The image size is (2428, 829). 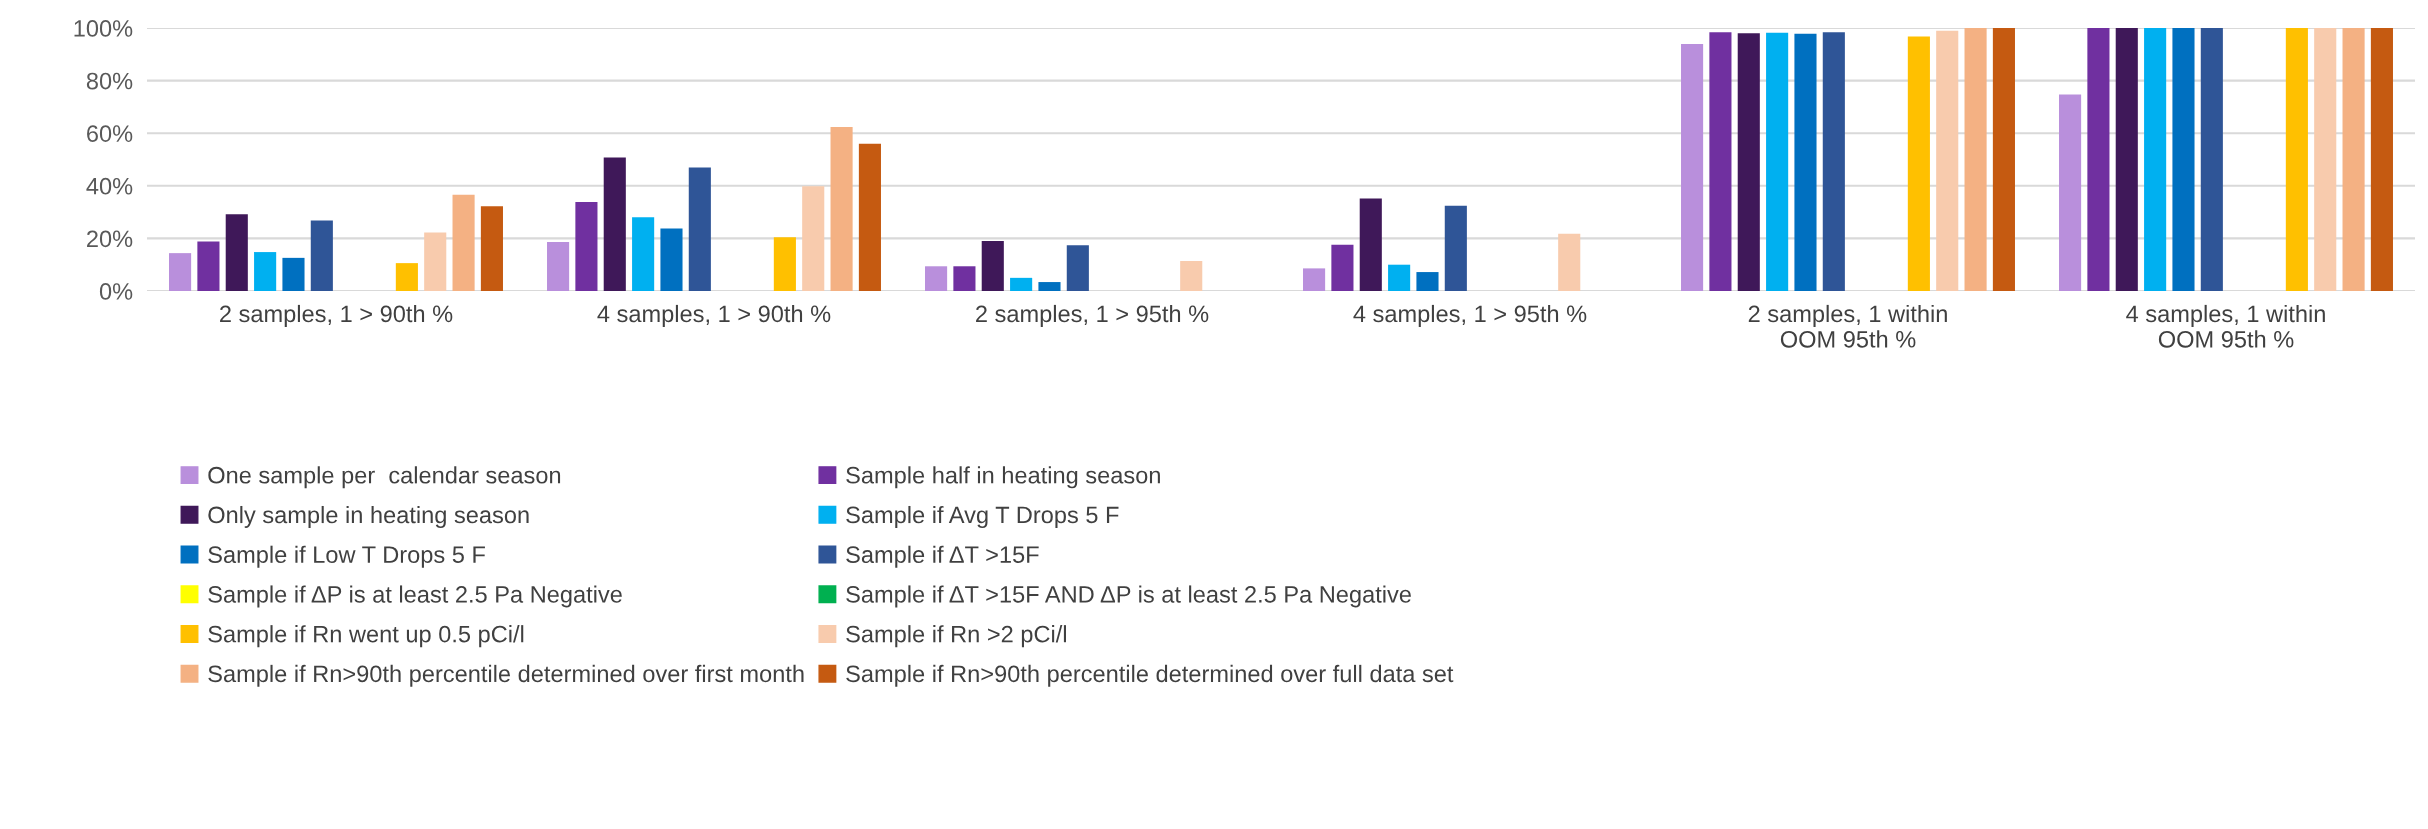 I want to click on legend-label: Sample if Avg T Drops 5 F, so click(x=982, y=516).